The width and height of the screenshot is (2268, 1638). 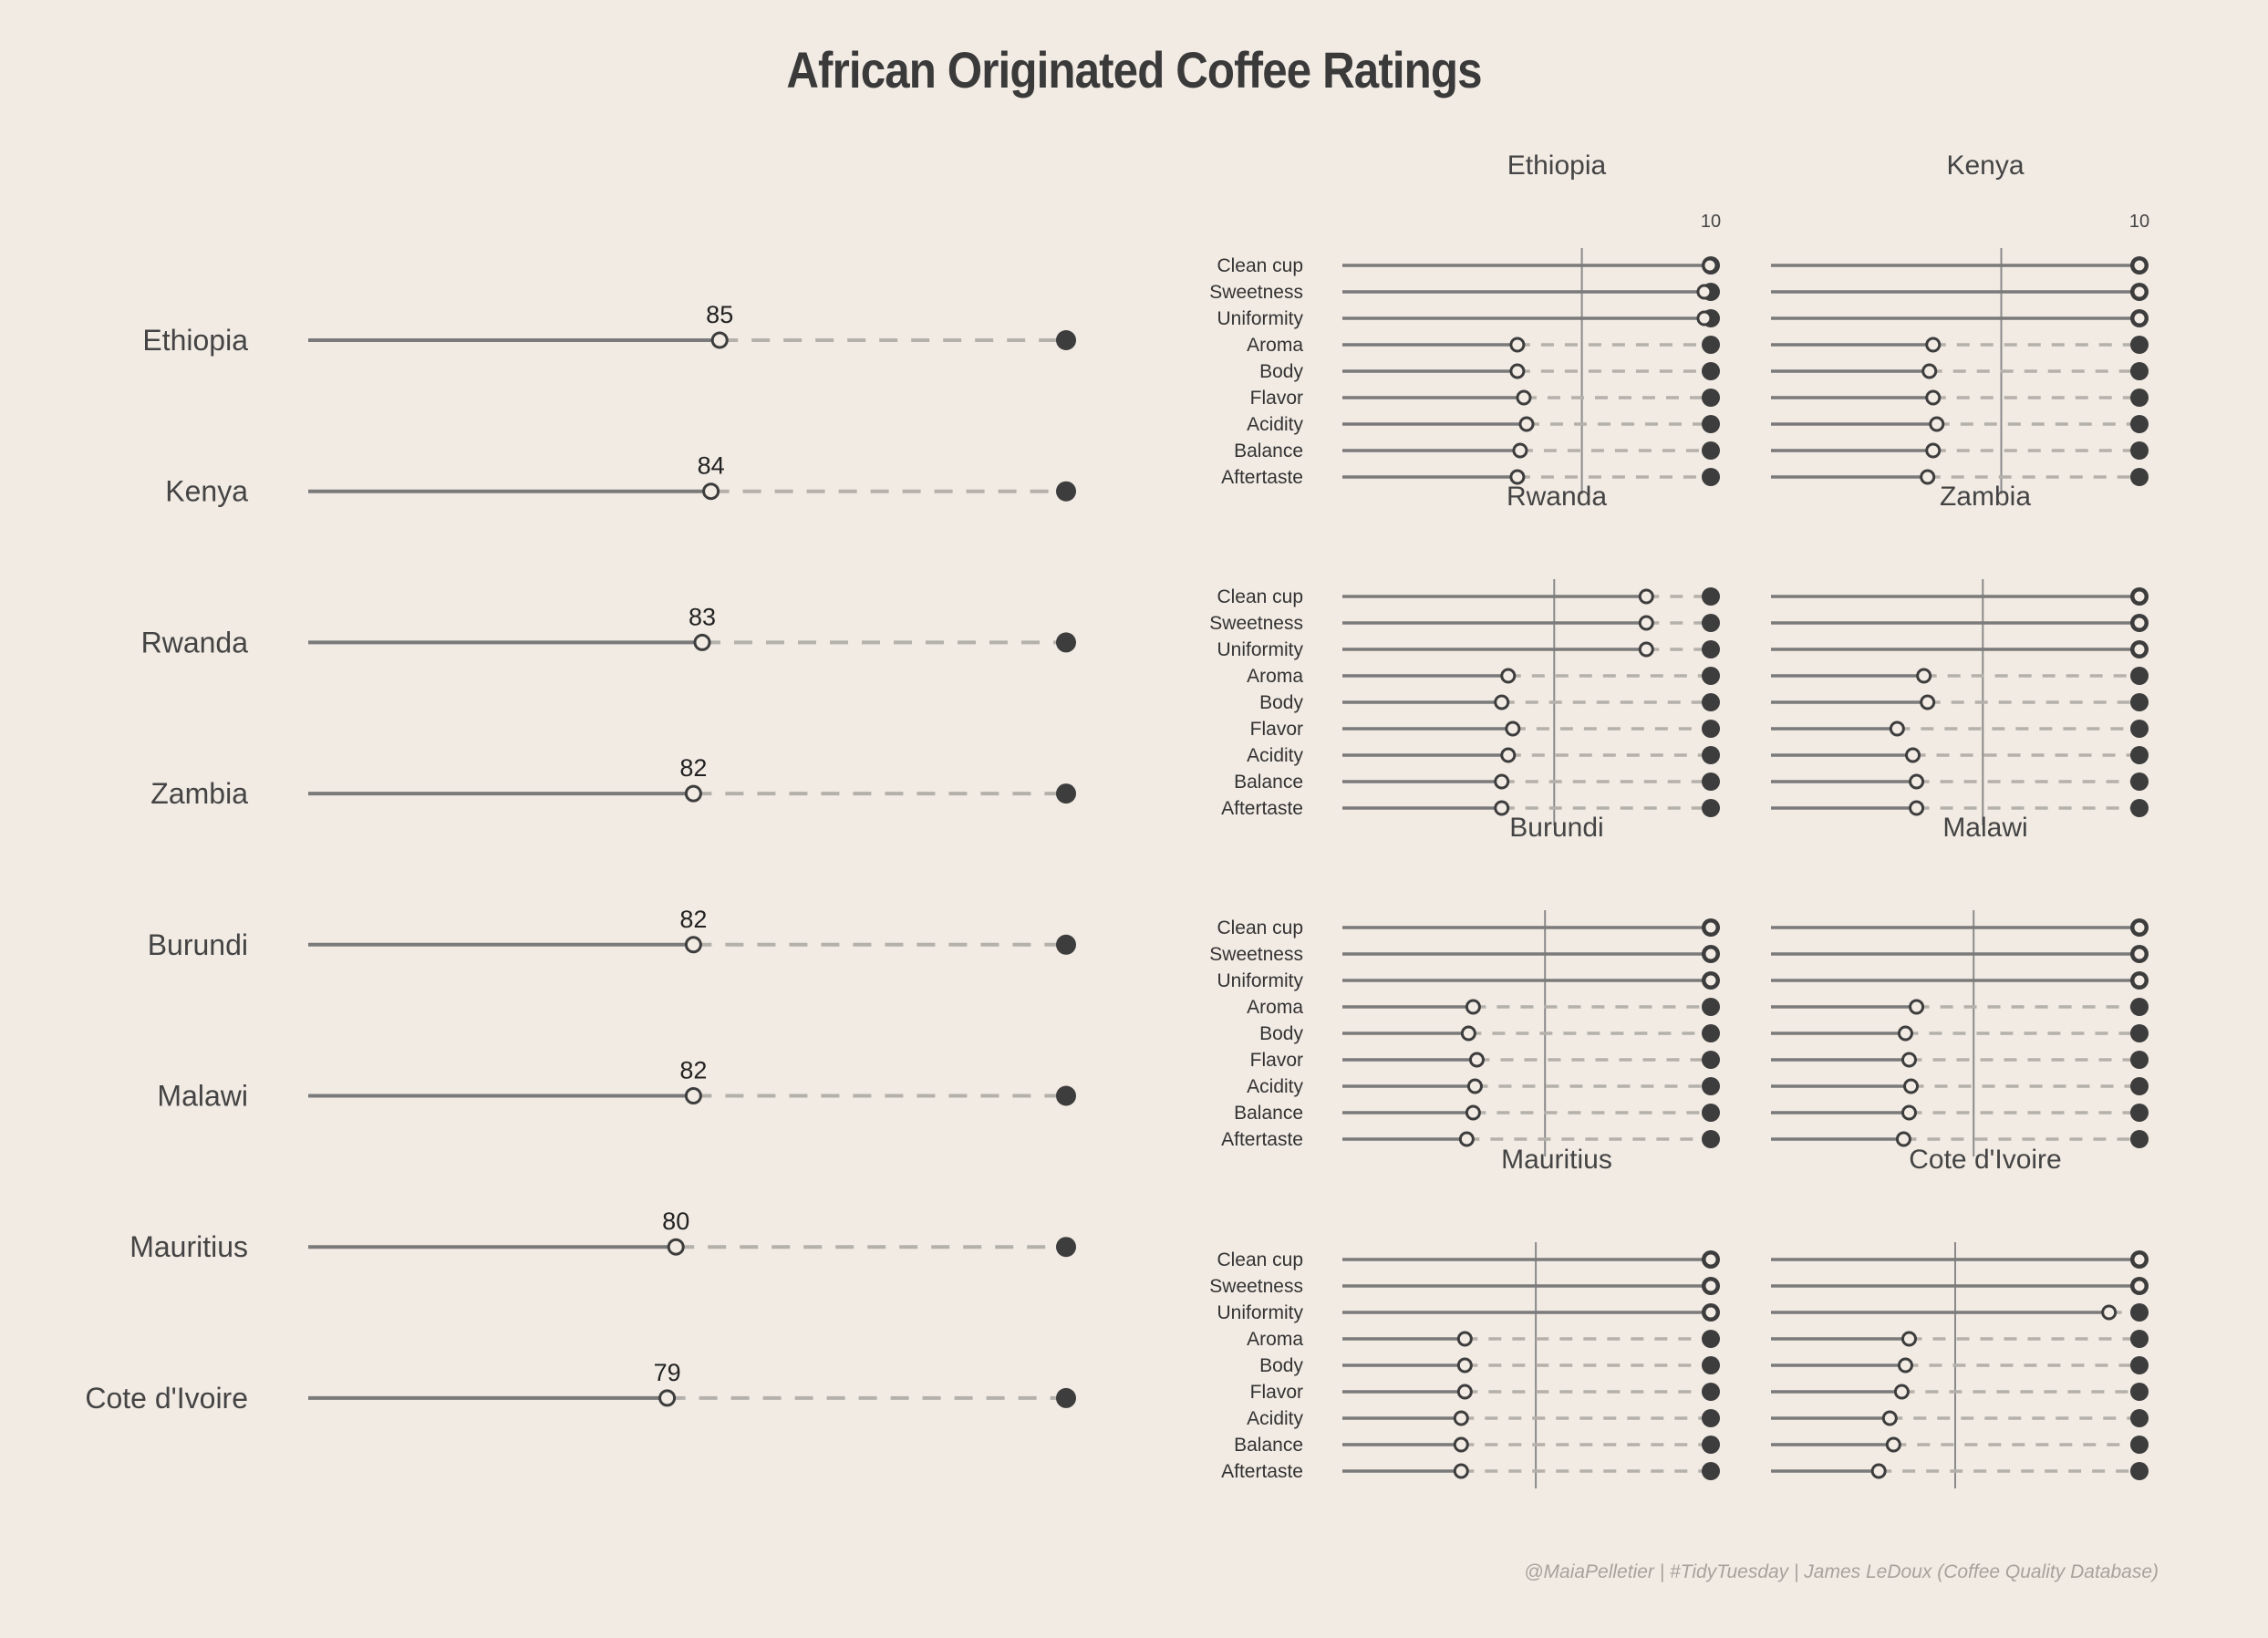 What do you see at coordinates (1276, 399) in the screenshot?
I see `attribute-label: Flavor` at bounding box center [1276, 399].